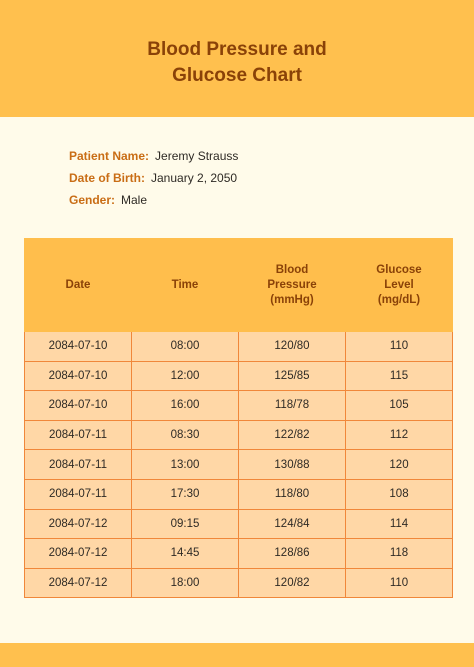  Describe the element at coordinates (399, 464) in the screenshot. I see `glucose-cell: 120` at that location.